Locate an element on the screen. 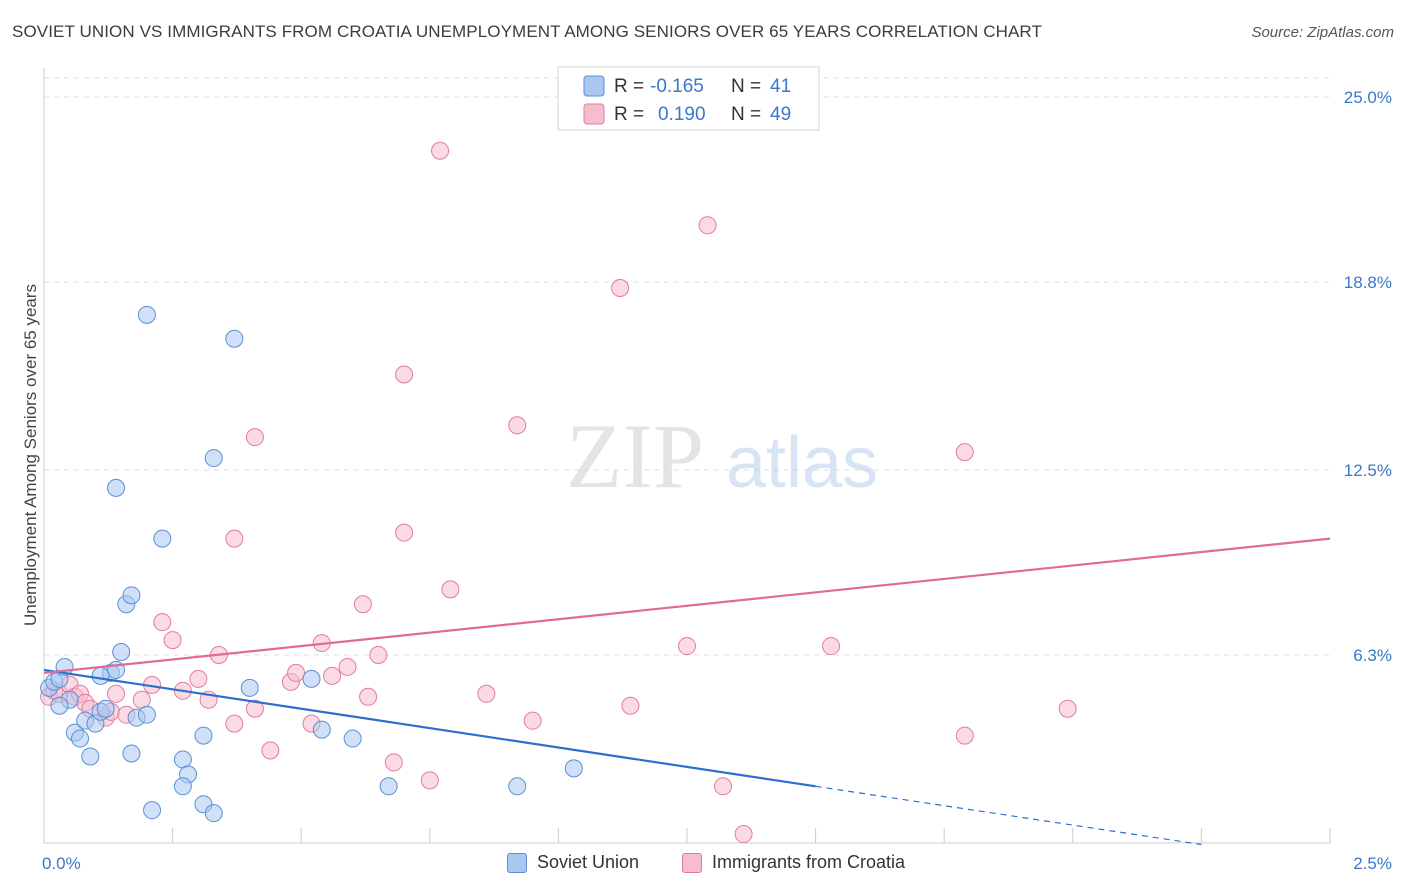 The width and height of the screenshot is (1406, 892). trend-line-blue is located at coordinates (429, 728).